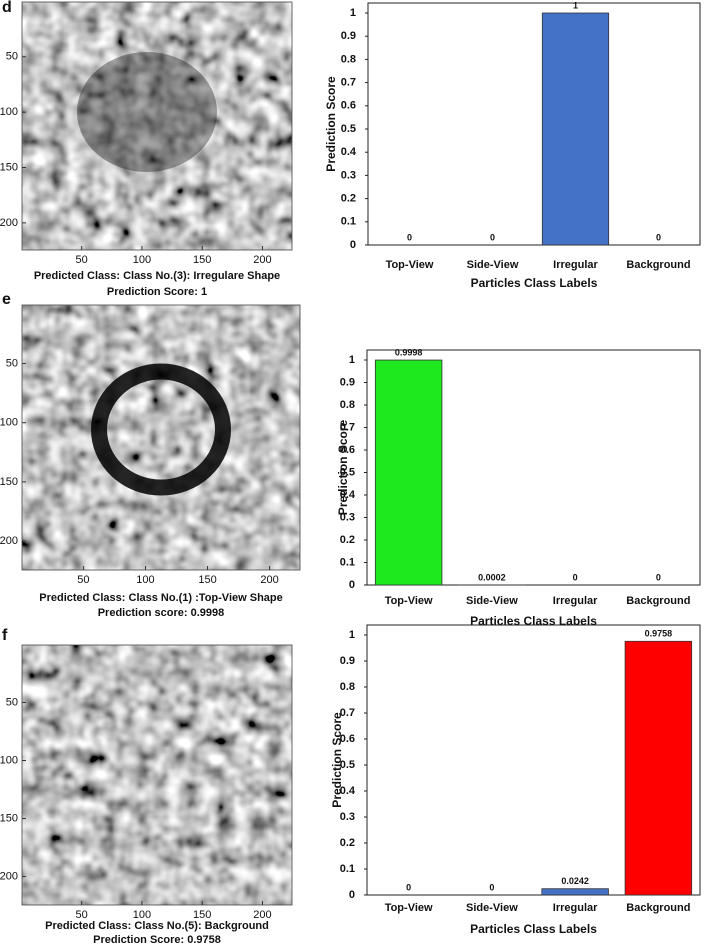  I want to click on caption: Prediction score: 0.9998, so click(161, 613).